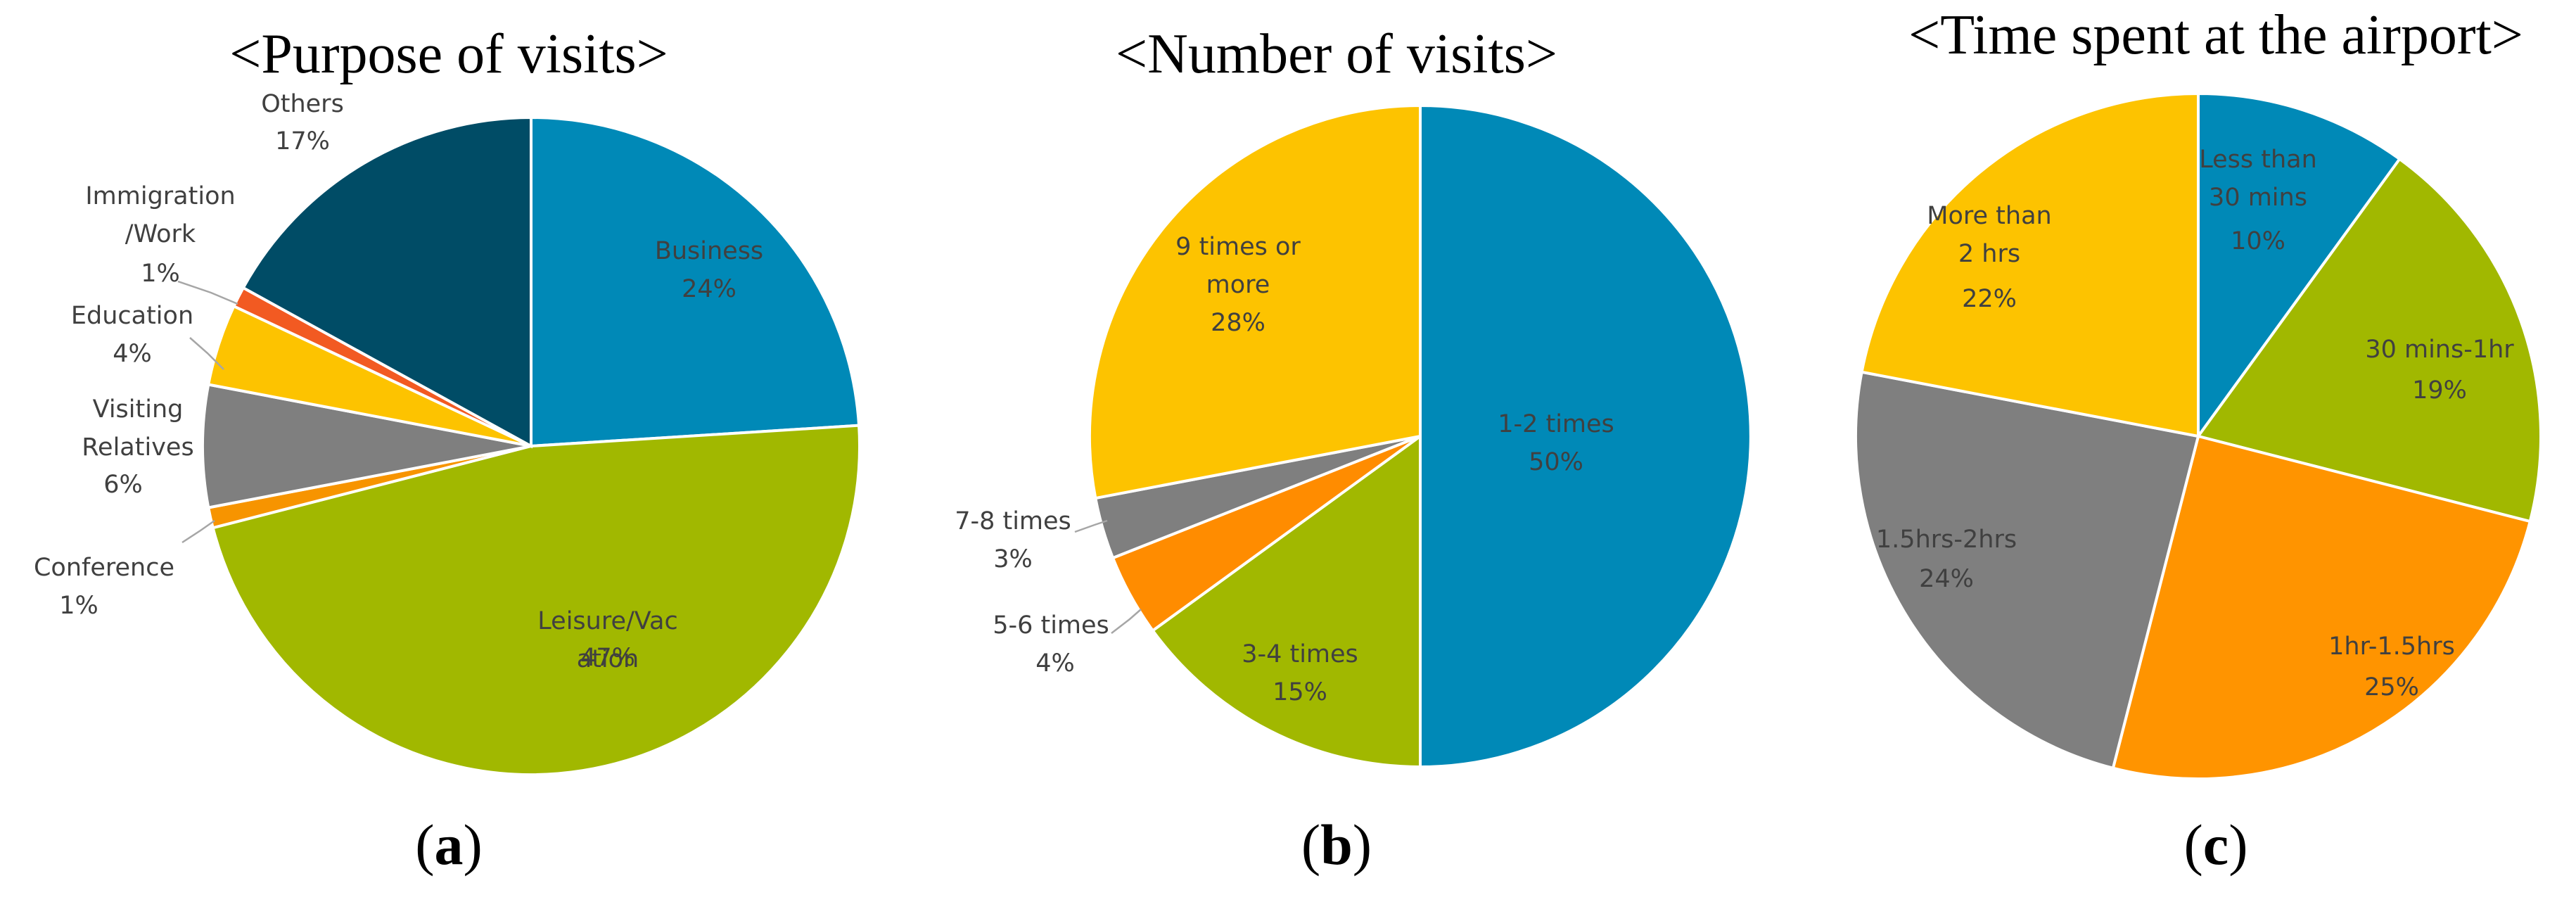  I want to click on slice-label-2-4: More than 2 hrs, so click(1989, 235).